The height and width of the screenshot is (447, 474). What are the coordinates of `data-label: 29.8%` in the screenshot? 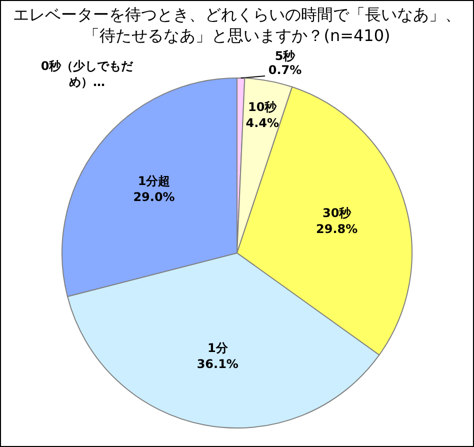 It's located at (337, 229).